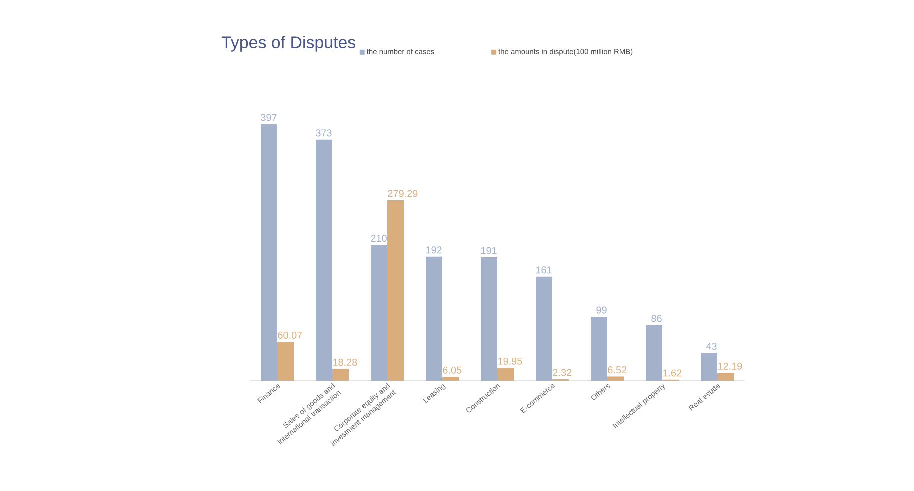  What do you see at coordinates (711, 346) in the screenshot?
I see `data-label: 43` at bounding box center [711, 346].